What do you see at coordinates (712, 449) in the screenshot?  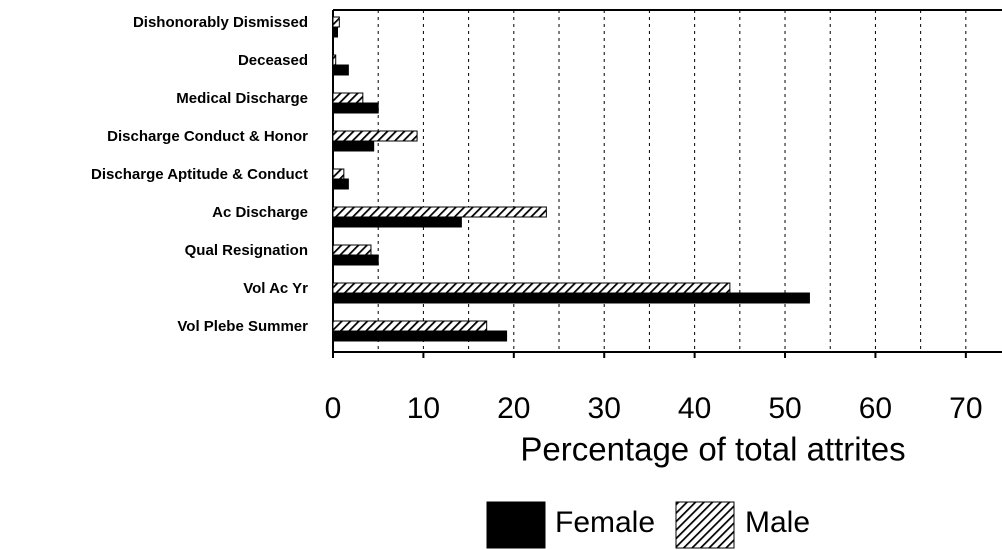 I see `x-axis-title: Percentage of total attrites` at bounding box center [712, 449].